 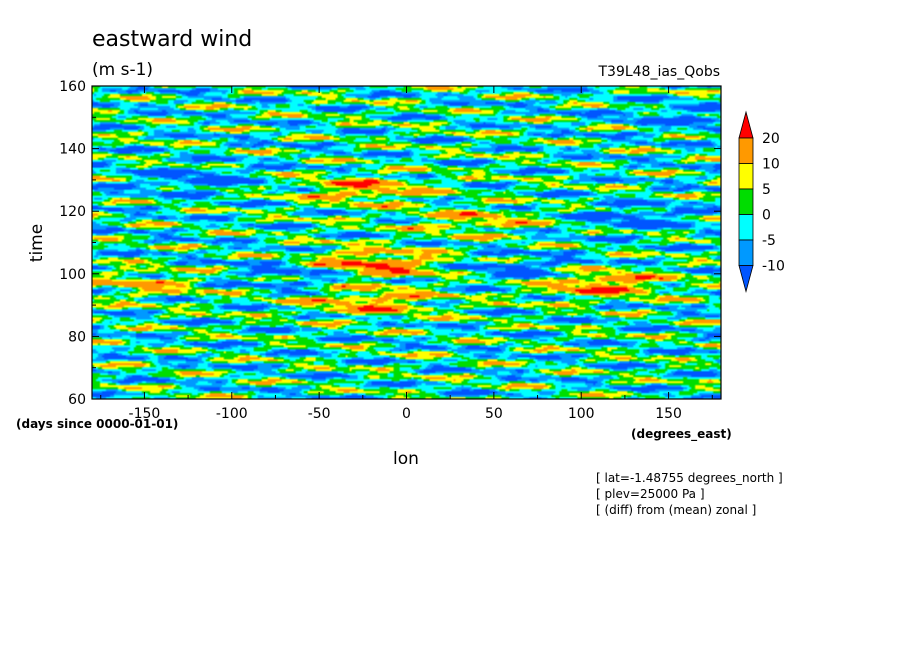 I want to click on x-axis-label: lon, so click(x=406, y=459).